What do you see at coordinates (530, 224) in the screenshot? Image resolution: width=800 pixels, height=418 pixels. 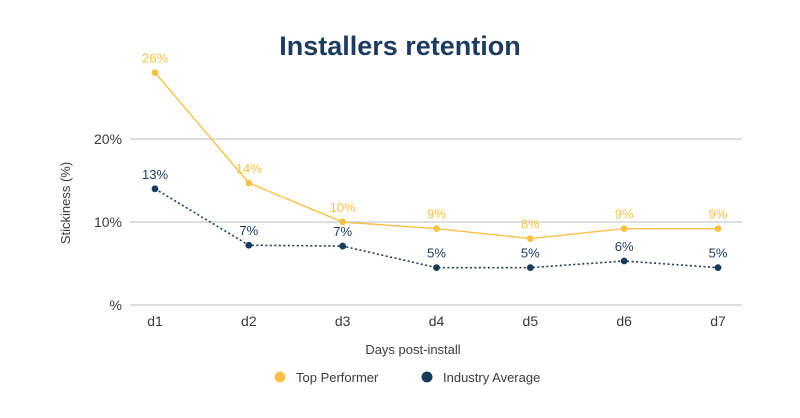 I see `data-label: 8%` at bounding box center [530, 224].